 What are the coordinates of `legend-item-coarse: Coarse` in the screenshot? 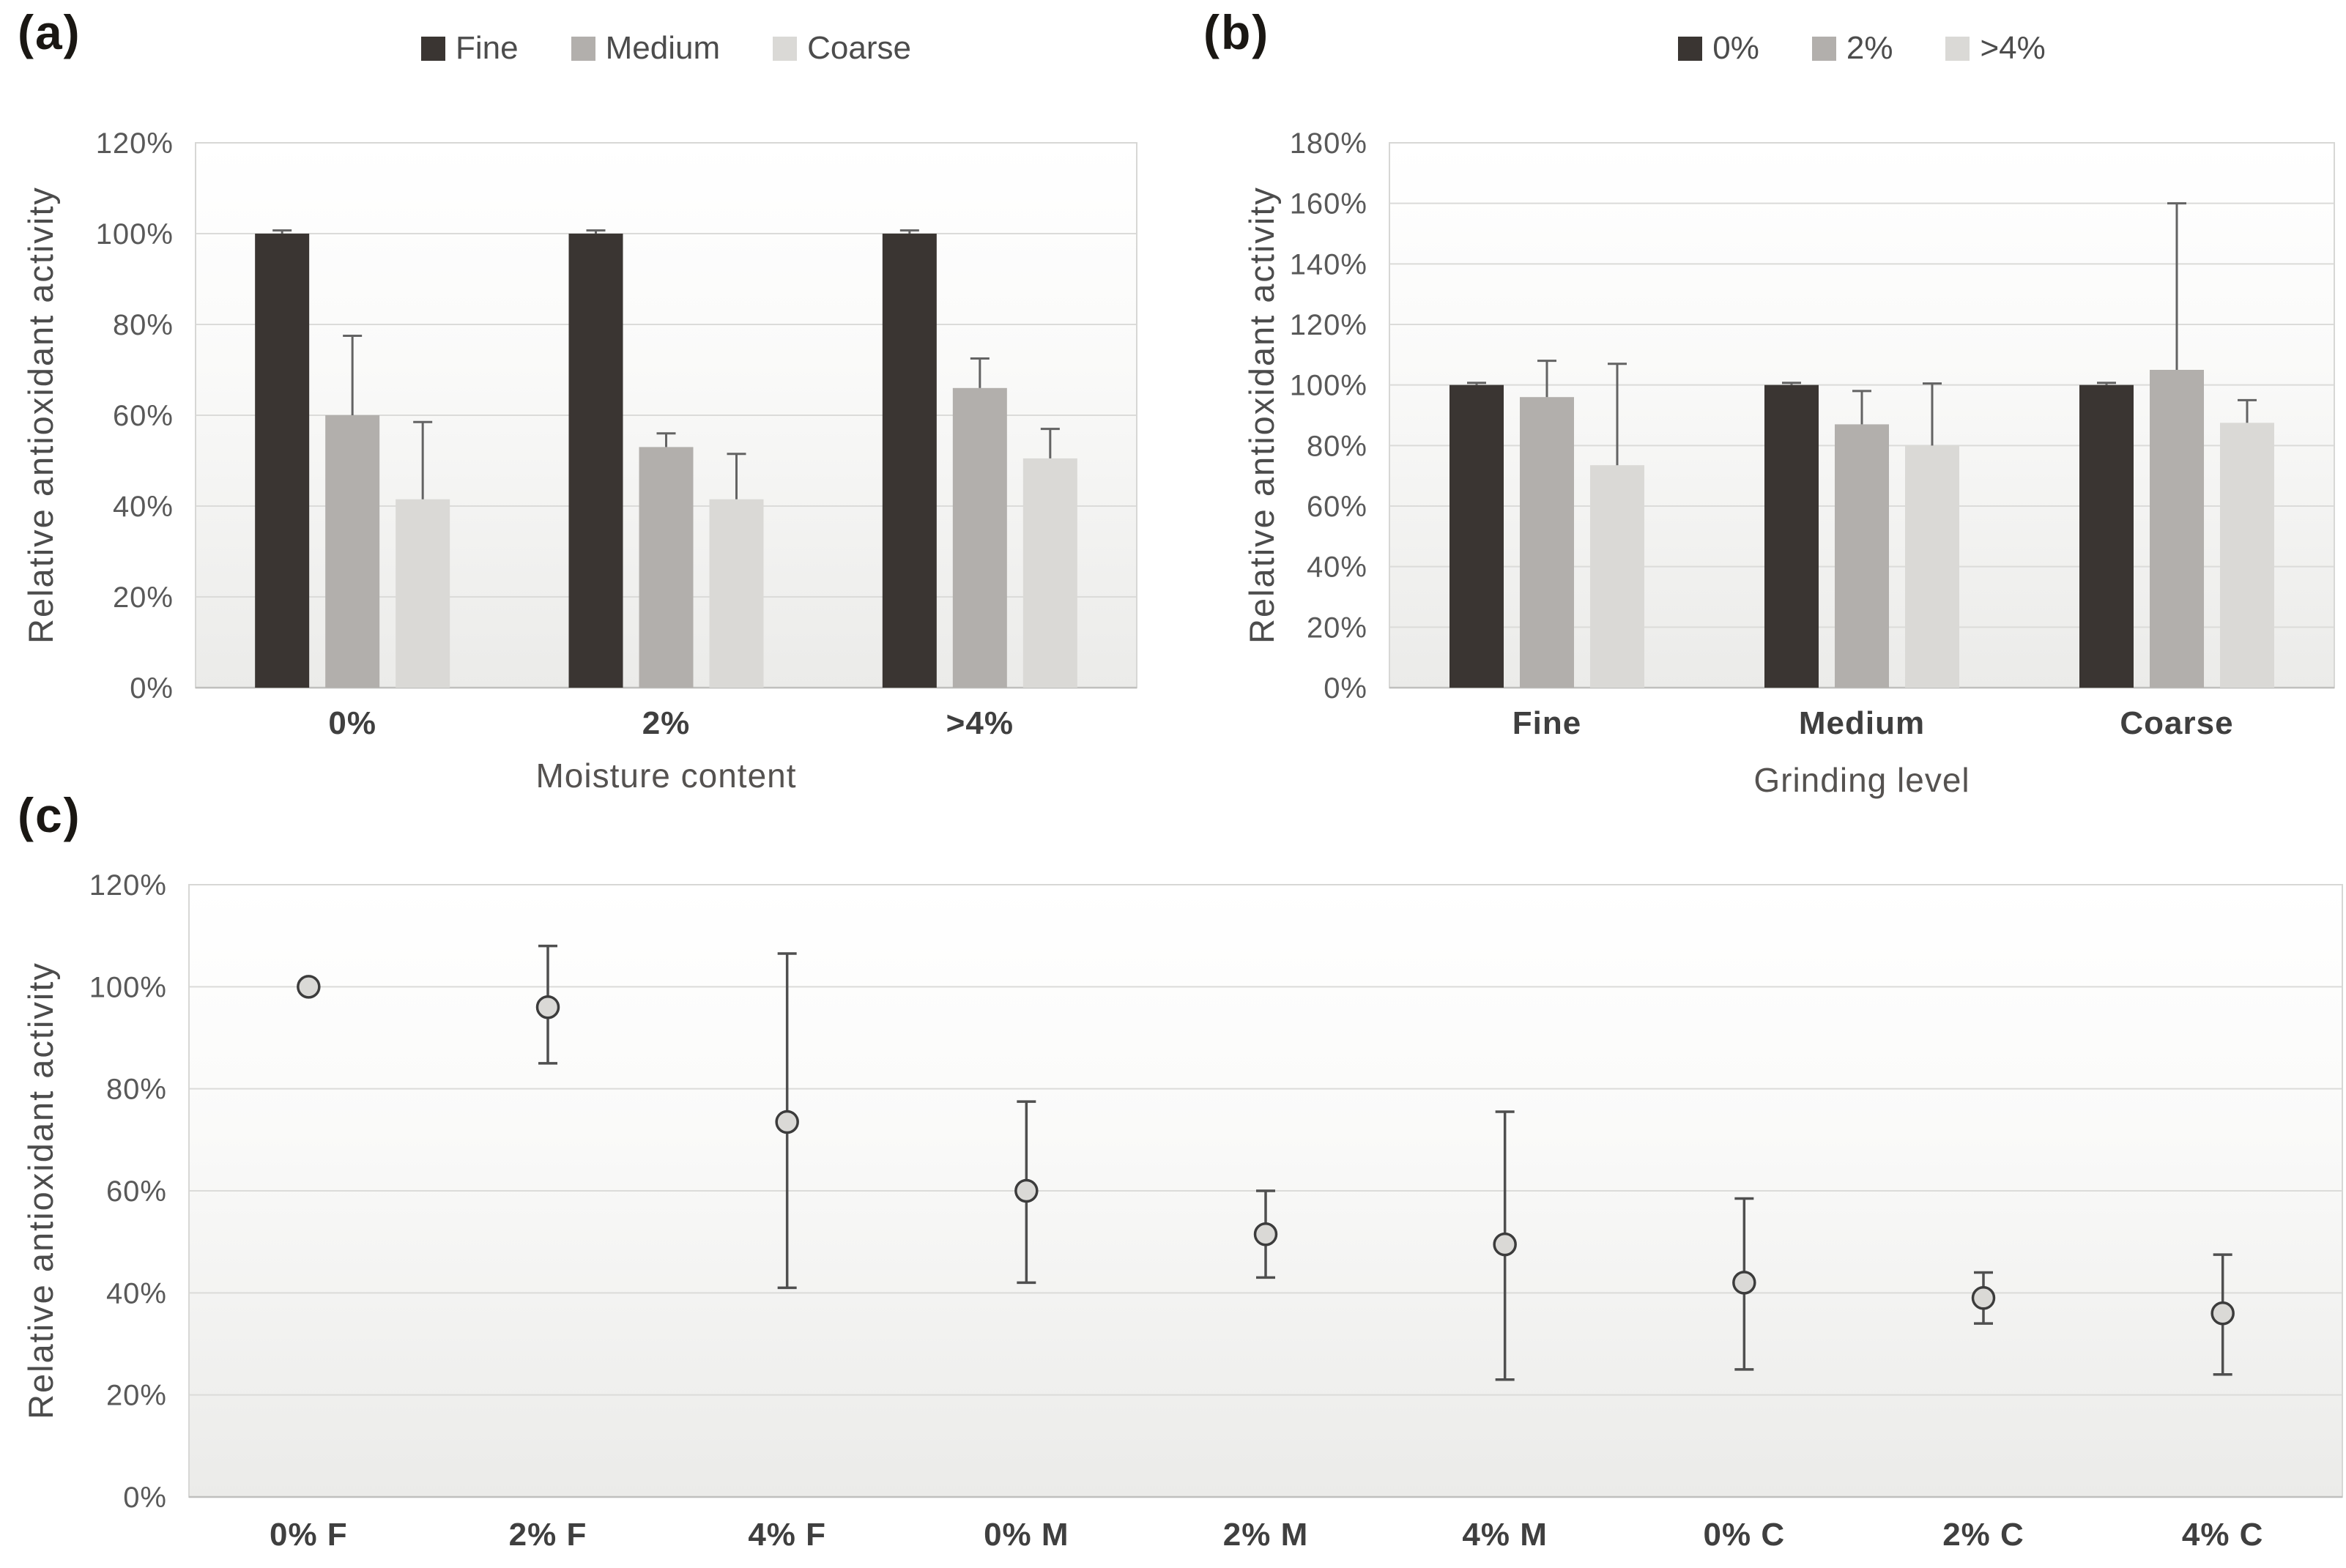 It's located at (842, 48).